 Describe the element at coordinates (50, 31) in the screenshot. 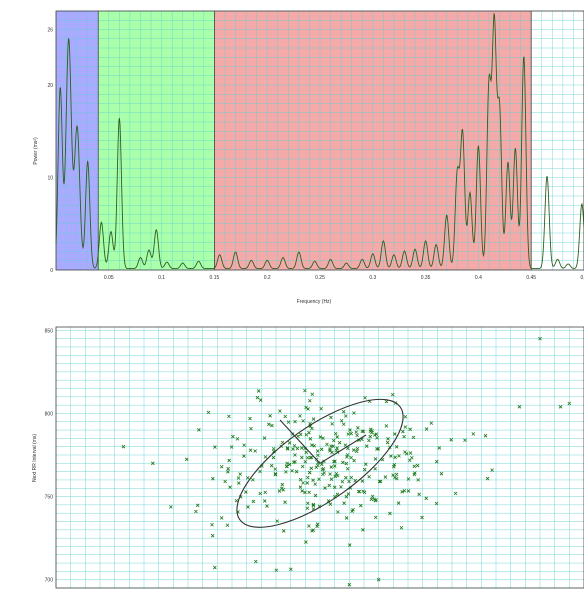

I see `spectrum-ytick-3: 26` at that location.